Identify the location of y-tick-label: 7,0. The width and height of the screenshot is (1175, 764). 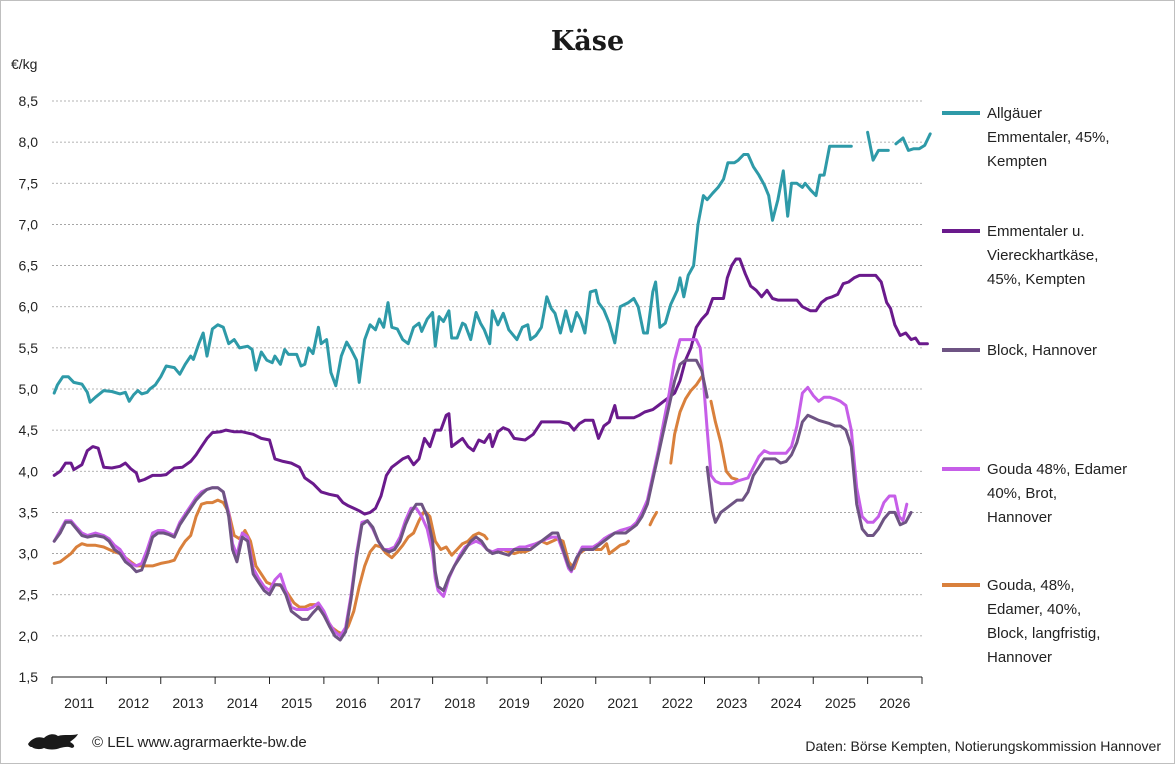
(29, 224).